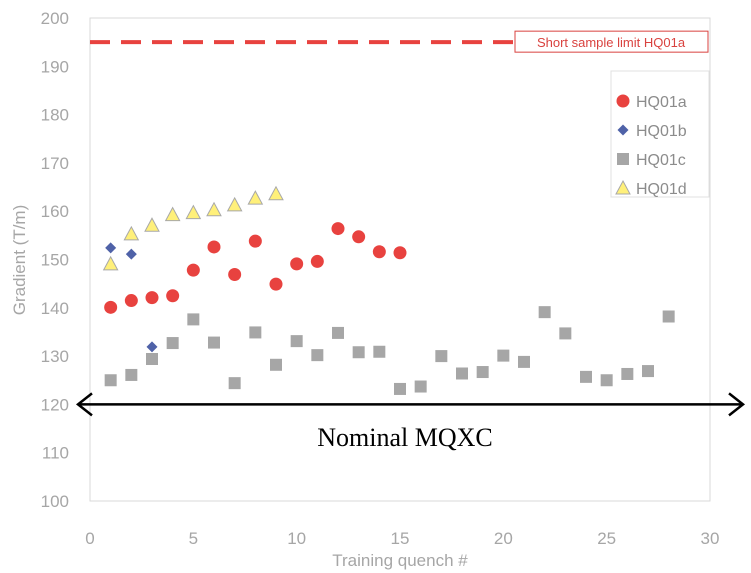  Describe the element at coordinates (737, 404) in the screenshot. I see `right-arrow-head-icon` at that location.